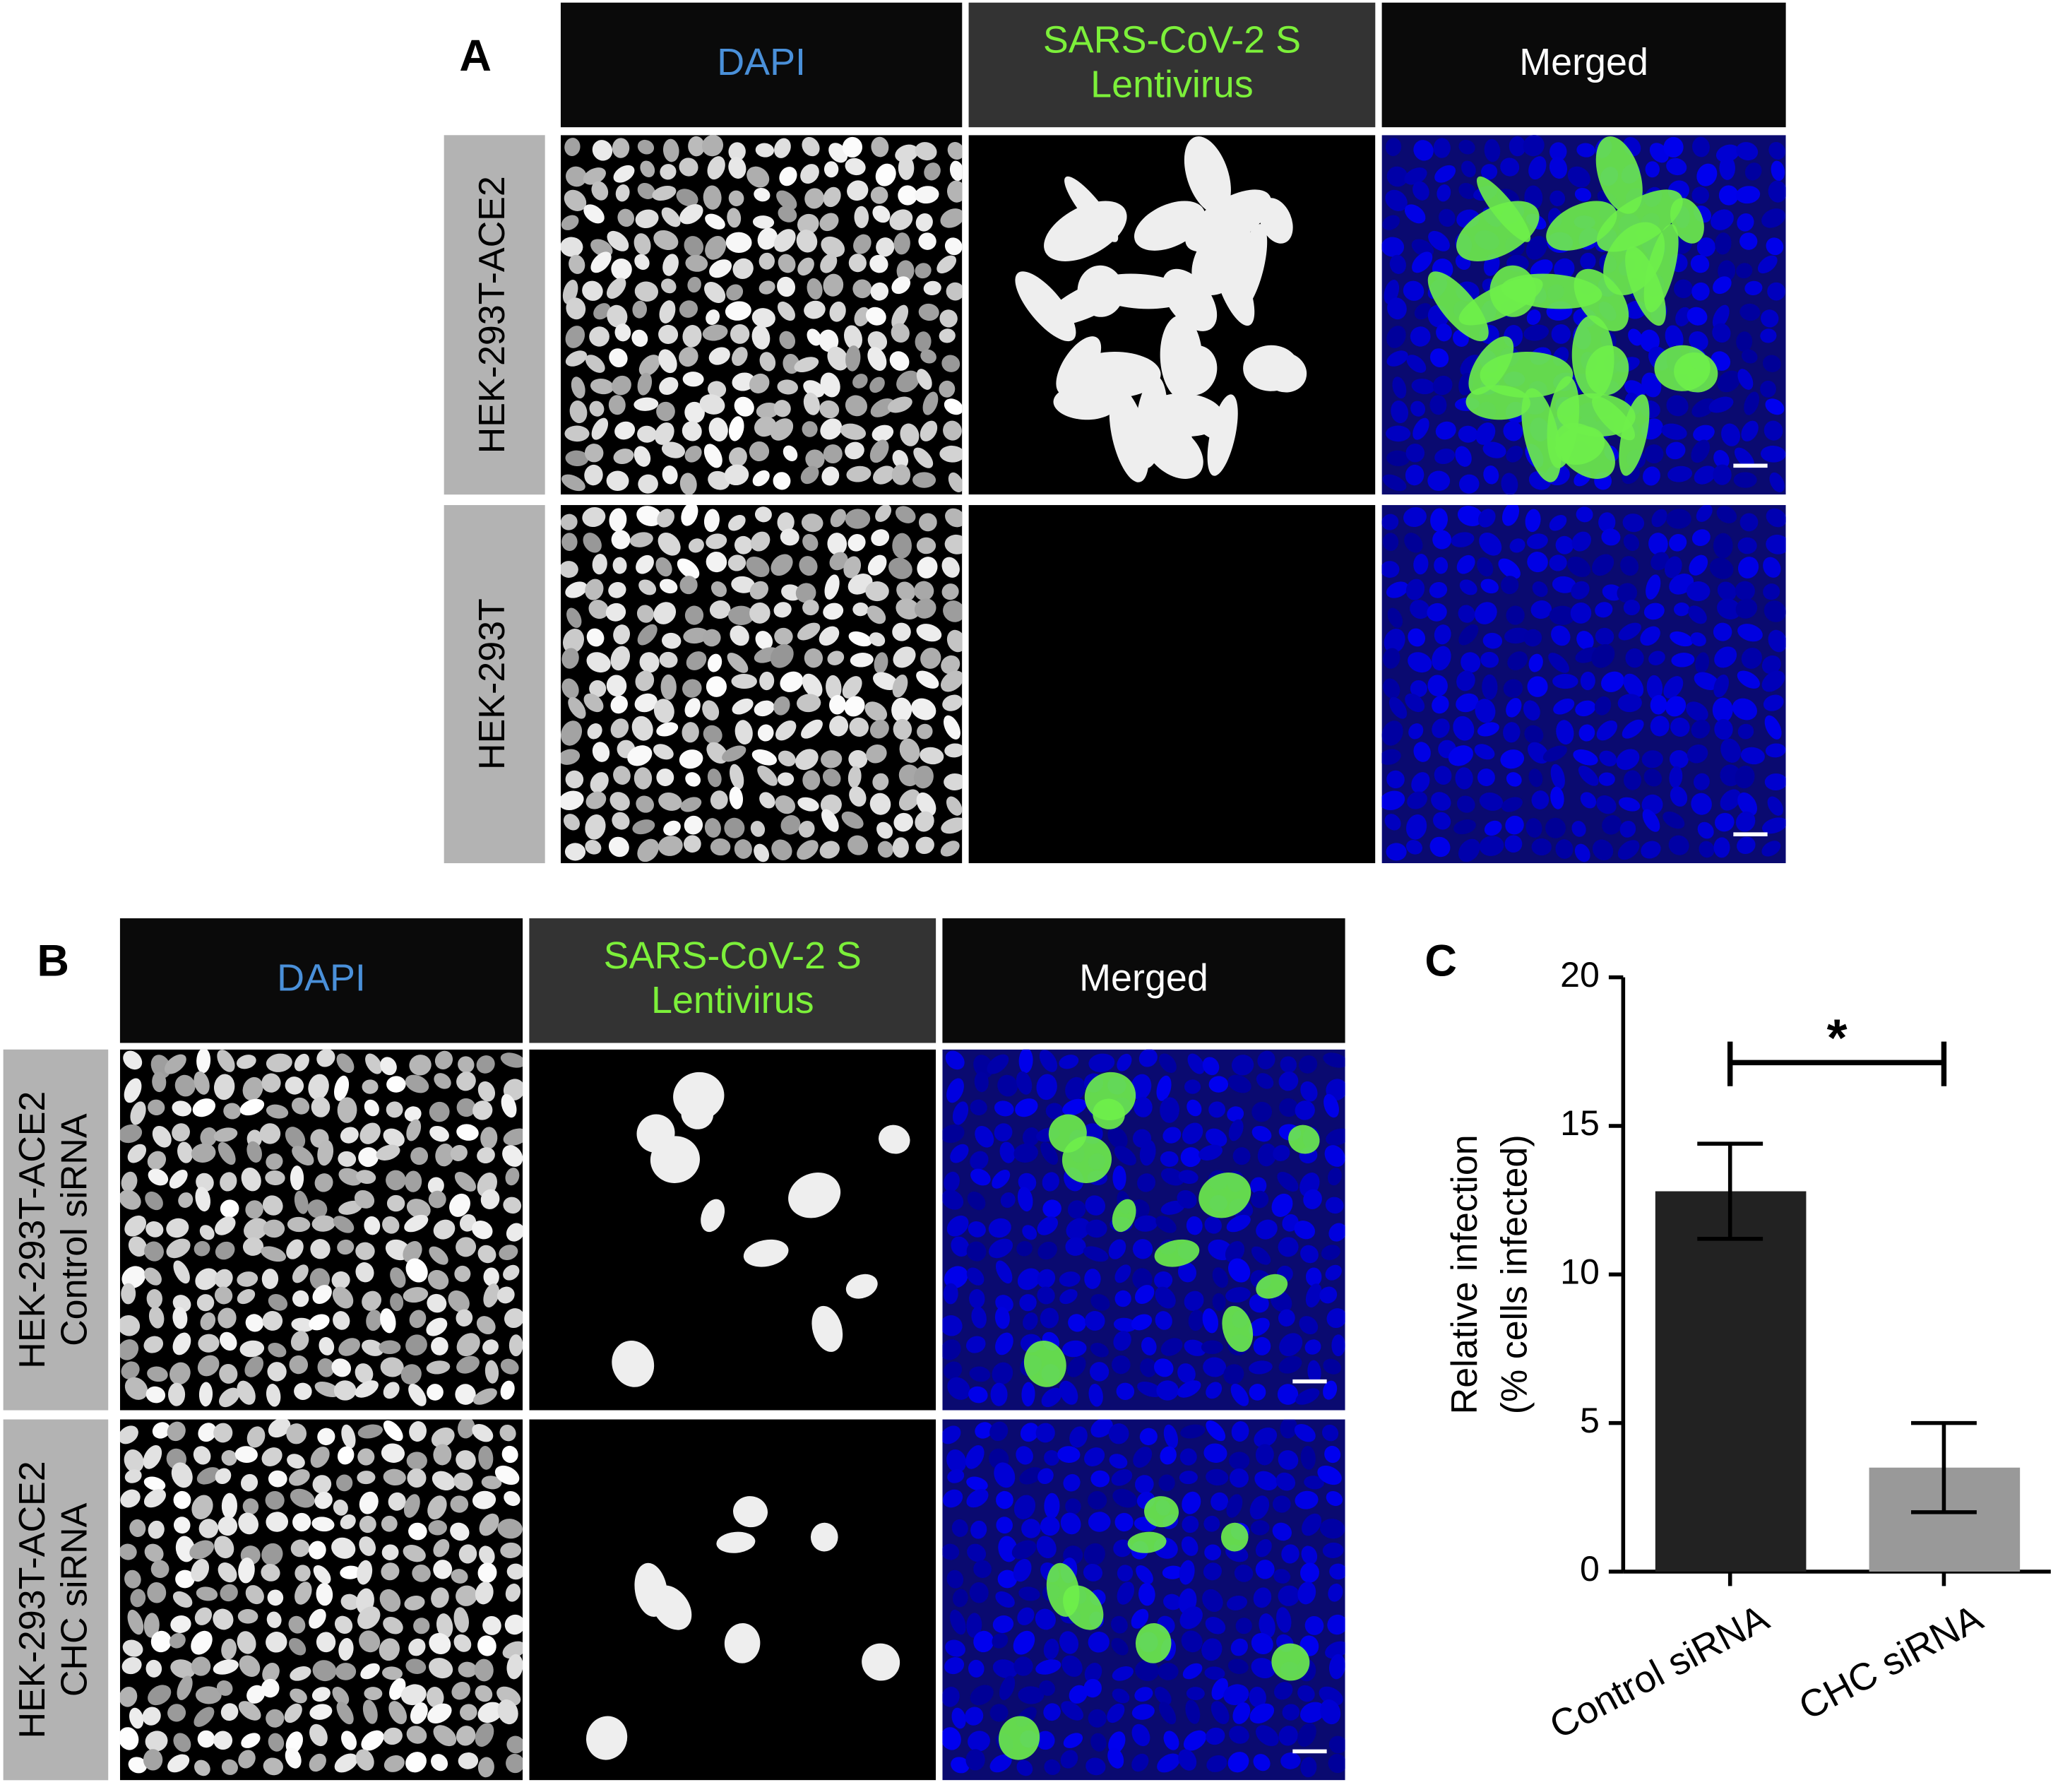 The image size is (2058, 1792). Describe the element at coordinates (74, 1599) in the screenshot. I see `row-header-text: CHC siRNA` at that location.